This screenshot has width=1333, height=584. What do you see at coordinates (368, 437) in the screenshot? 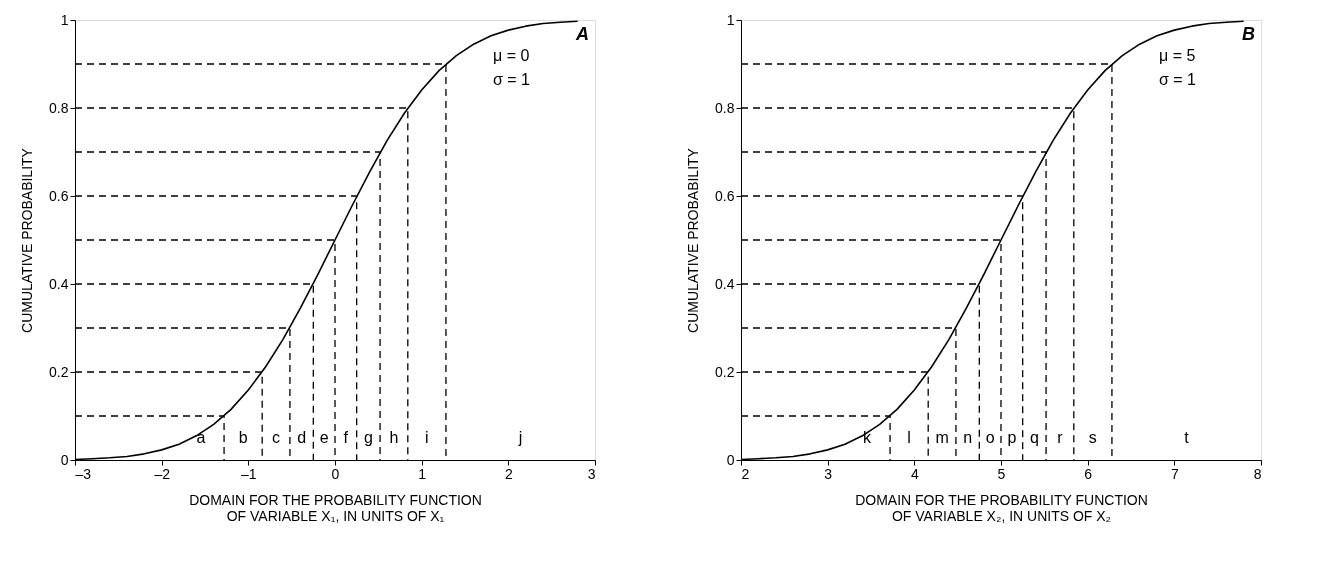
I see `annotation: g` at bounding box center [368, 437].